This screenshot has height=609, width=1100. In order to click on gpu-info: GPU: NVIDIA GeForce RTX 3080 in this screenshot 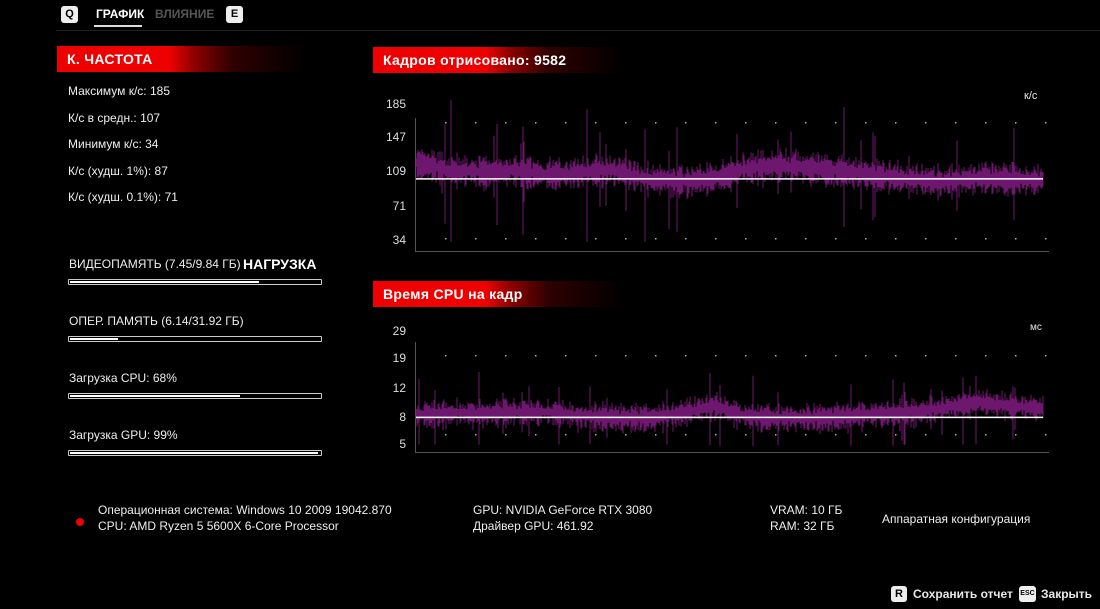, I will do `click(563, 510)`.